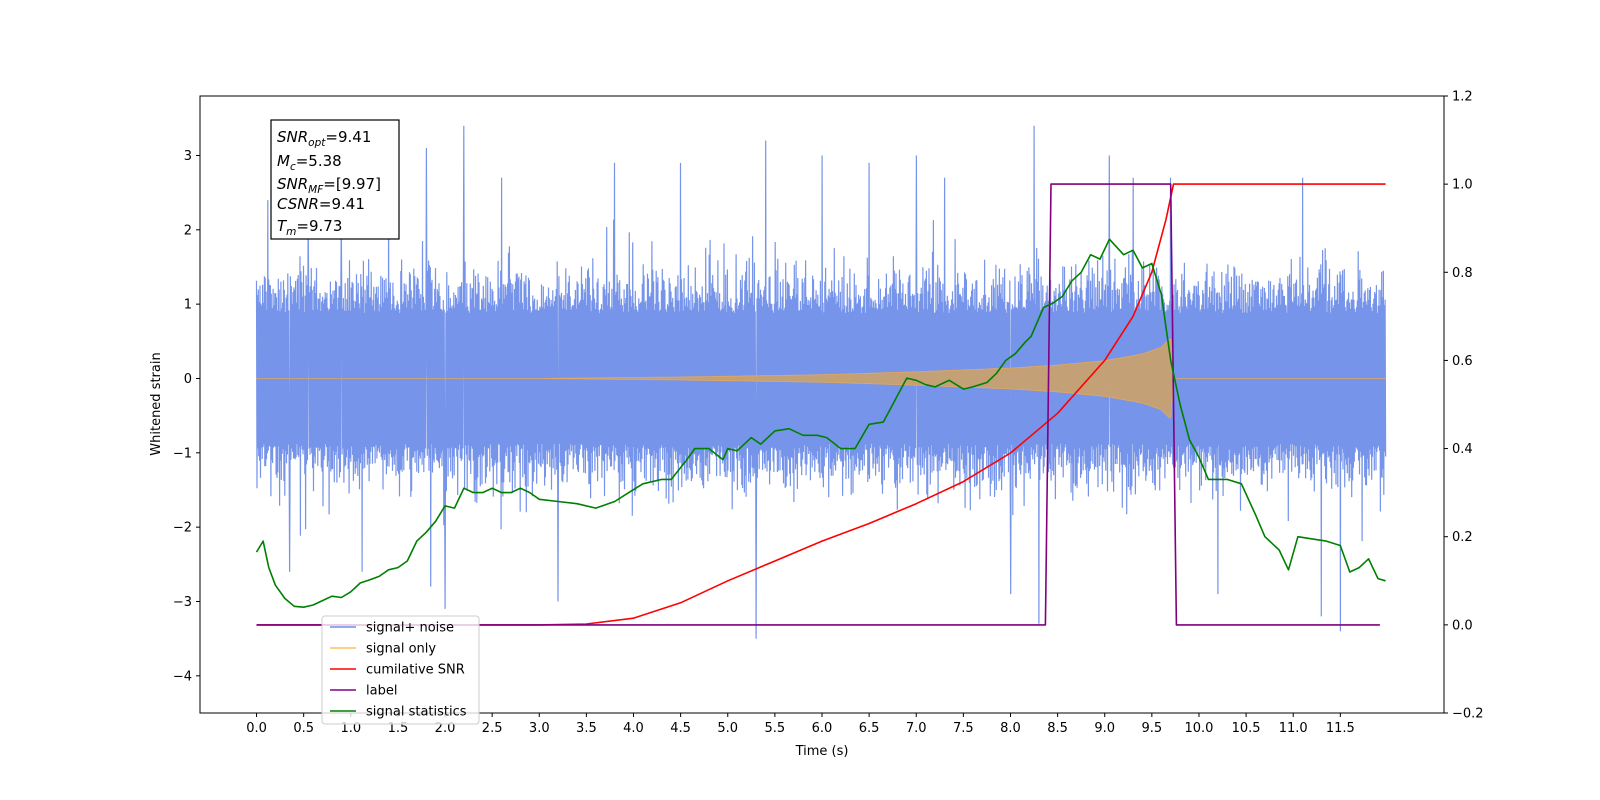  I want to click on y2-tick-label: −0.2, so click(1468, 714).